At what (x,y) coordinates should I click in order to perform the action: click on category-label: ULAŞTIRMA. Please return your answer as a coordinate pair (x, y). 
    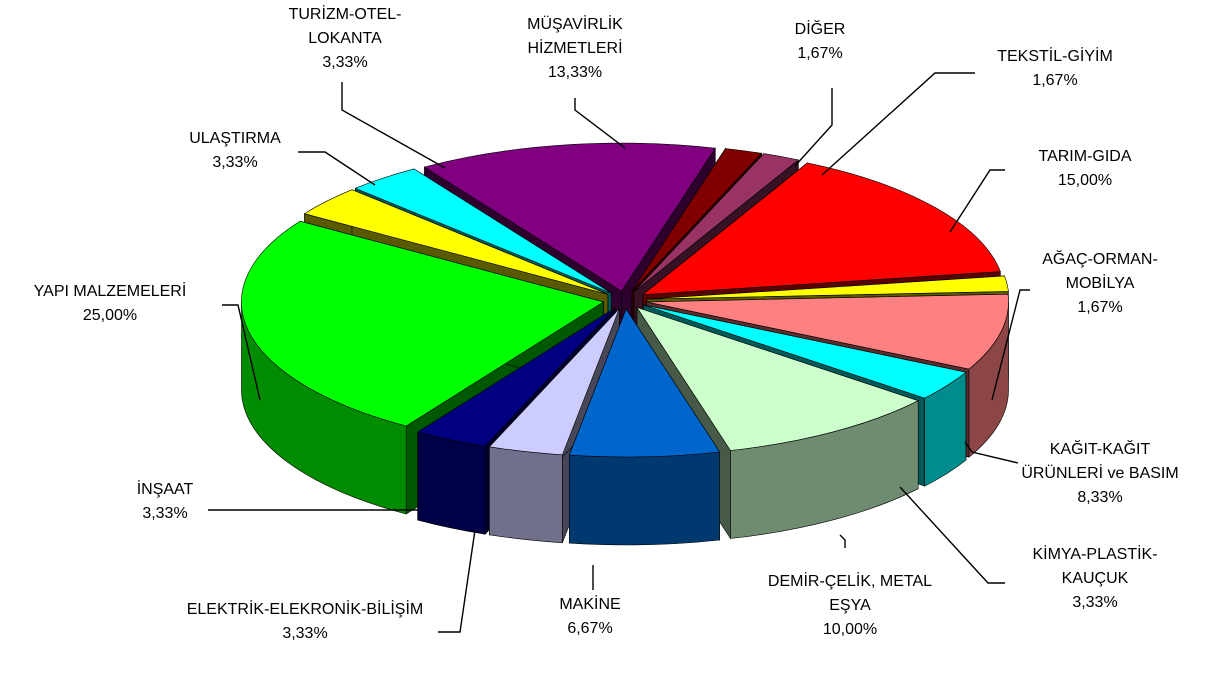
    Looking at the image, I should click on (235, 138).